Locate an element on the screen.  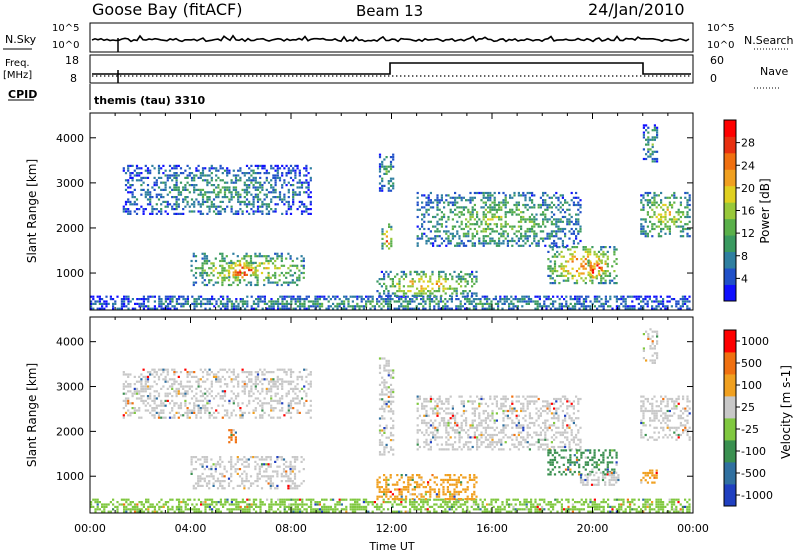
colorbar-tick-label: 20 is located at coordinates (748, 188).